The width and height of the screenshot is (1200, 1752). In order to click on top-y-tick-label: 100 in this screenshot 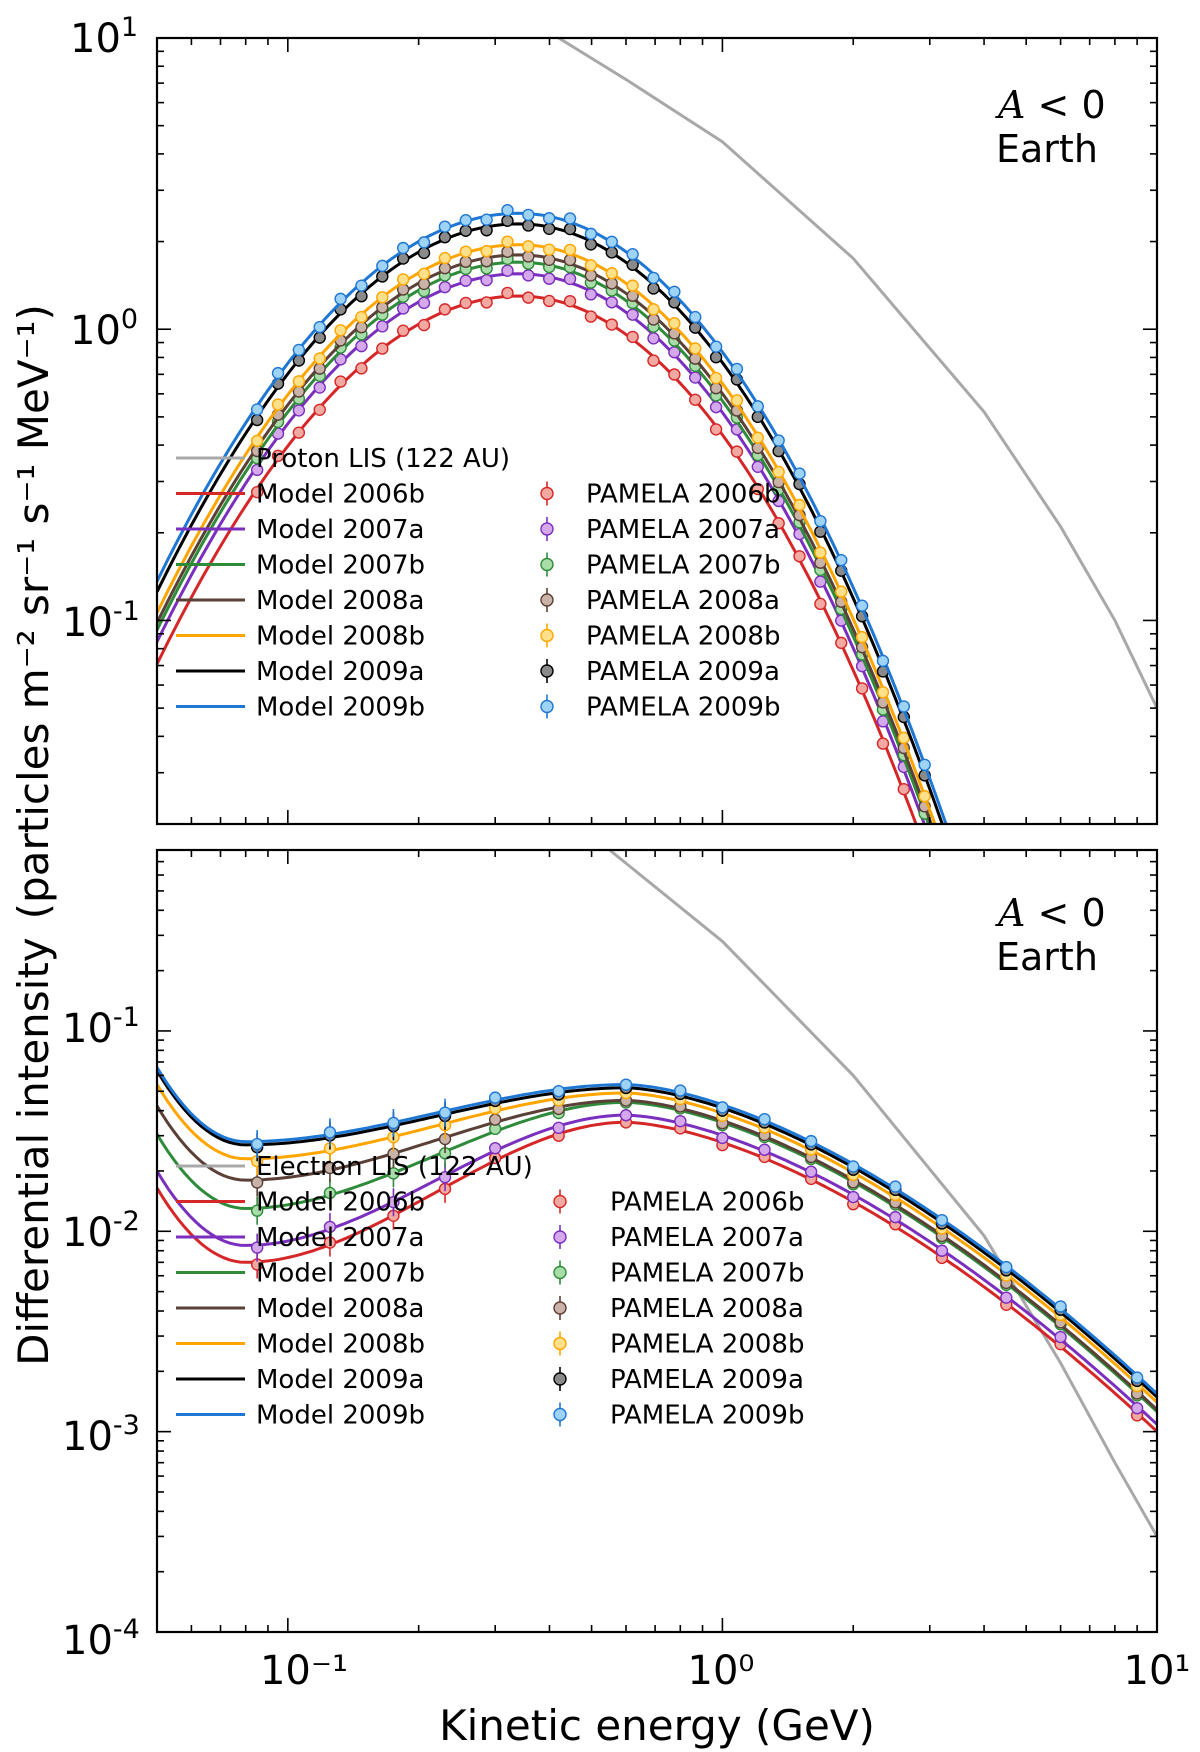, I will do `click(104, 329)`.